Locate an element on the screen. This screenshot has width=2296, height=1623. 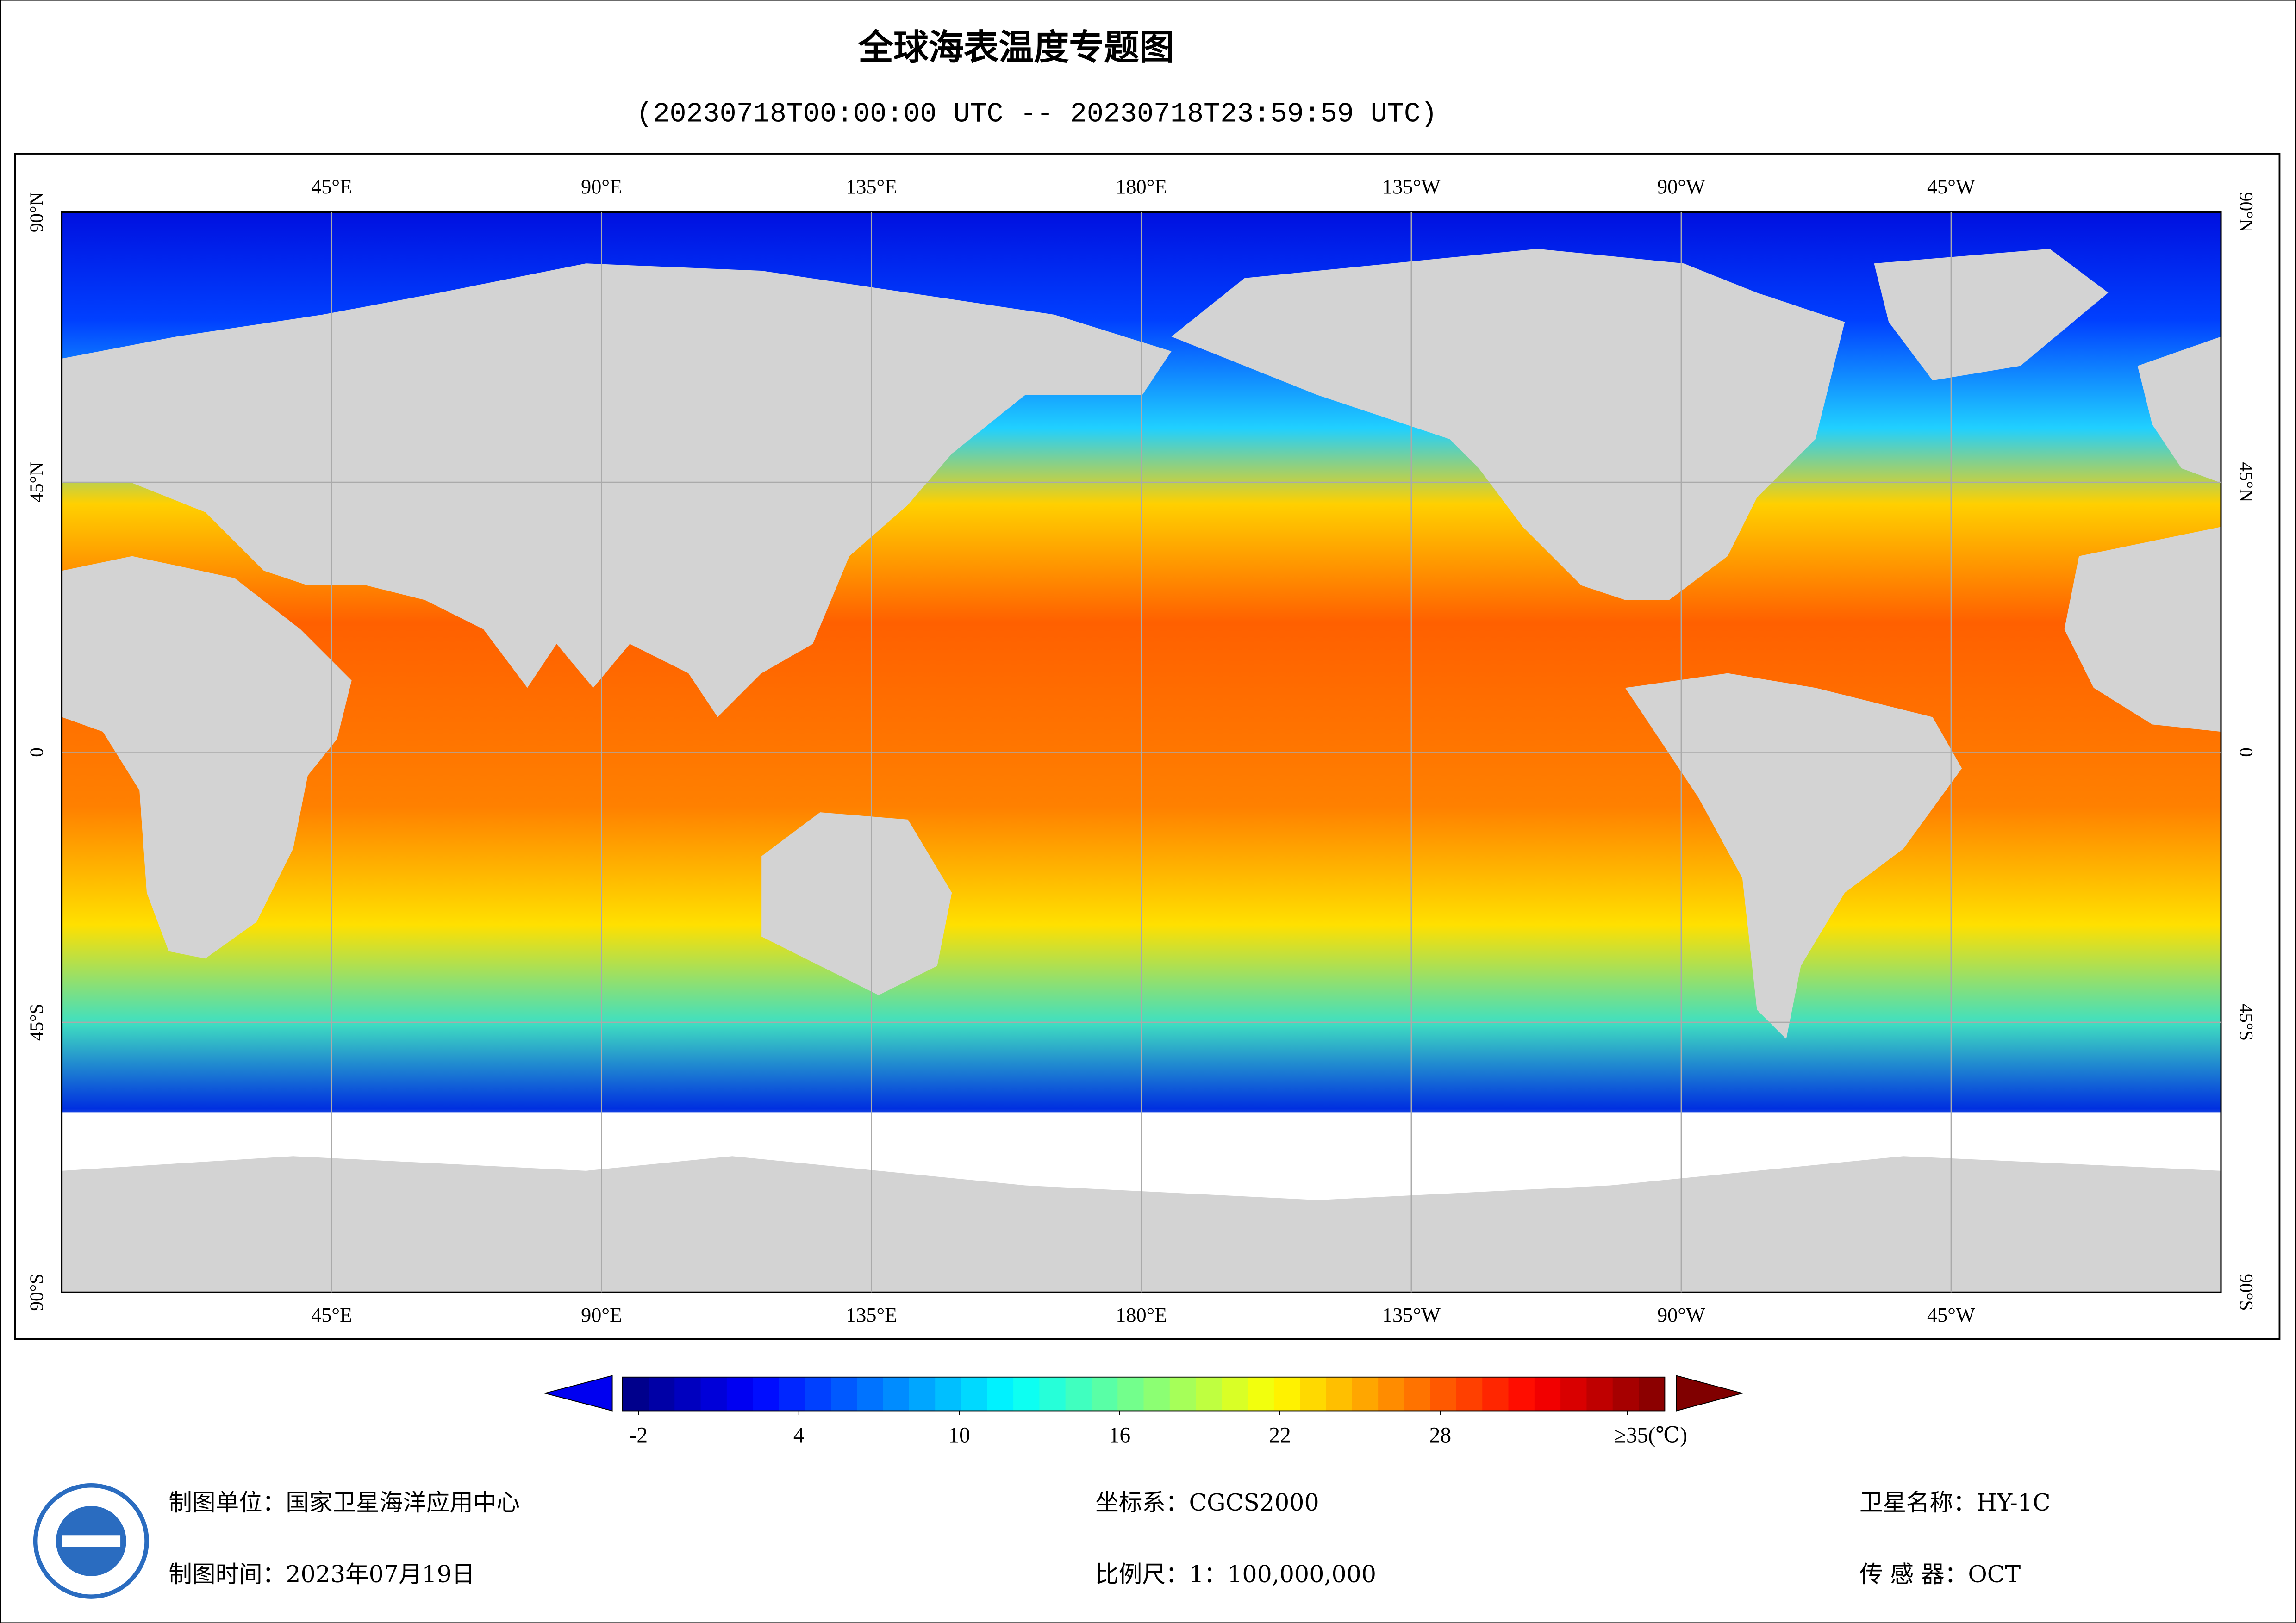
europe-west is located at coordinates (2179, 409).